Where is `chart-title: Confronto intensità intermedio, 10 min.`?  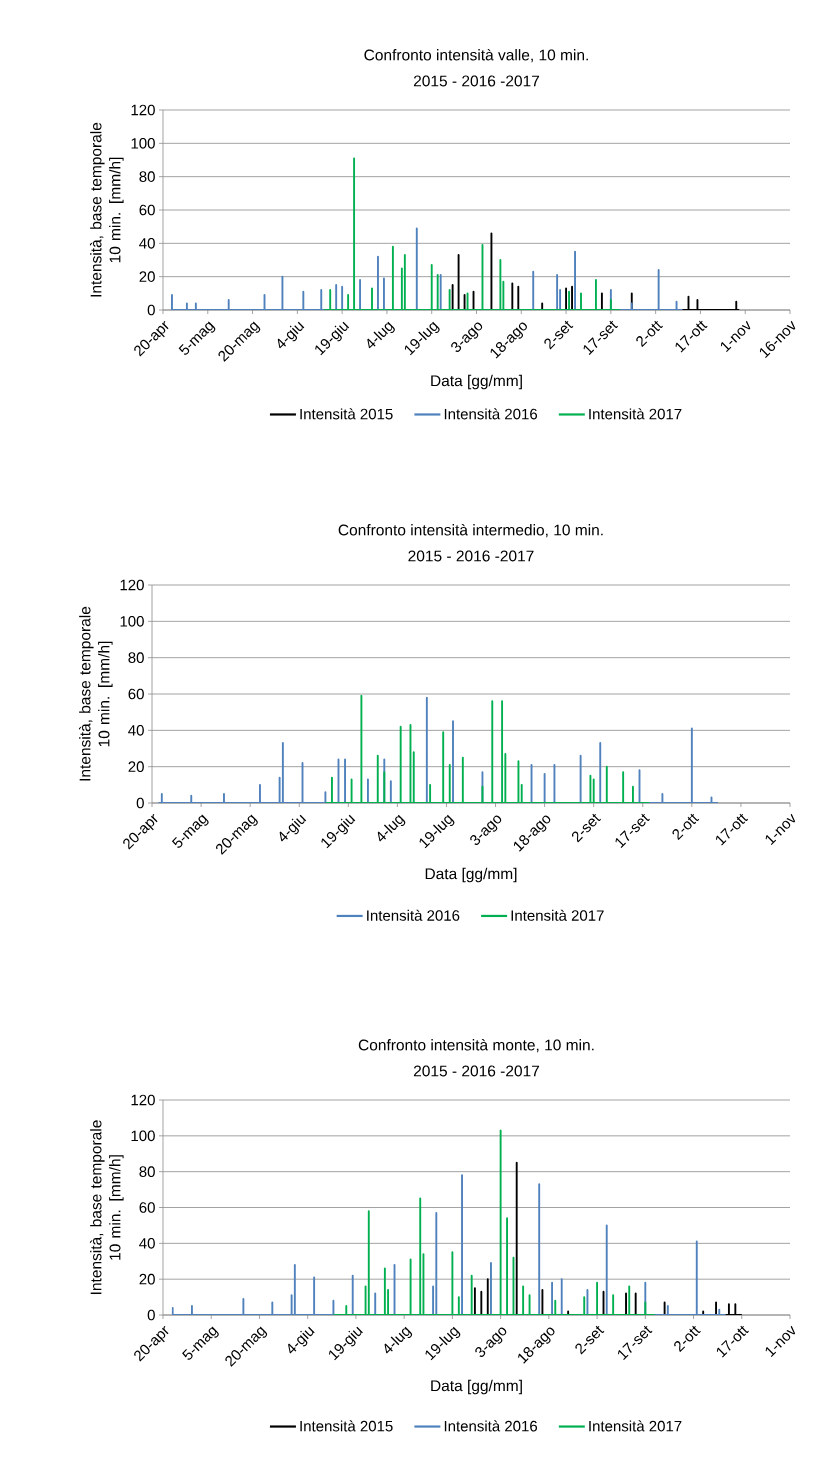
chart-title: Confronto intensità intermedio, 10 min. is located at coordinates (470, 530).